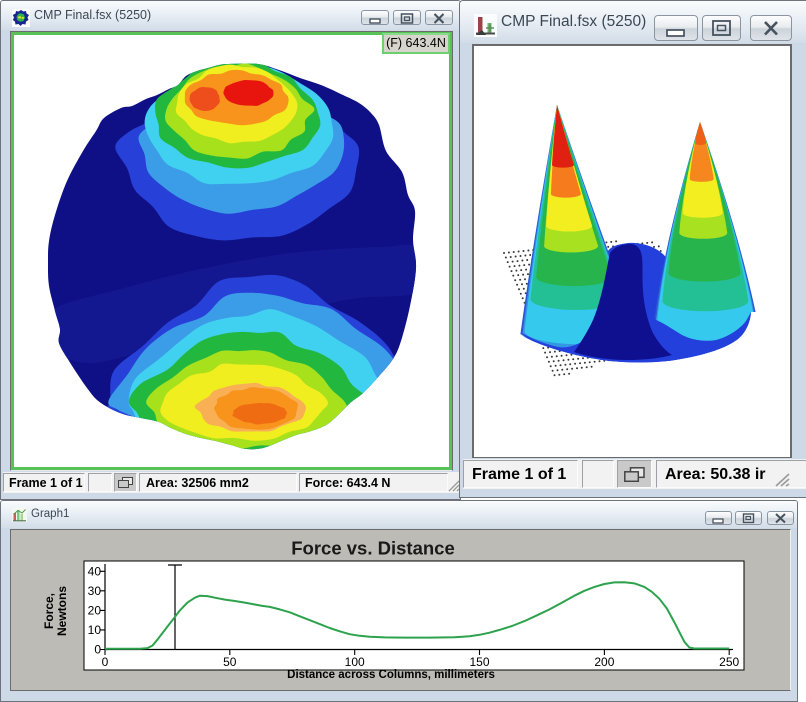  I want to click on svg-text: 200, so click(604, 662).